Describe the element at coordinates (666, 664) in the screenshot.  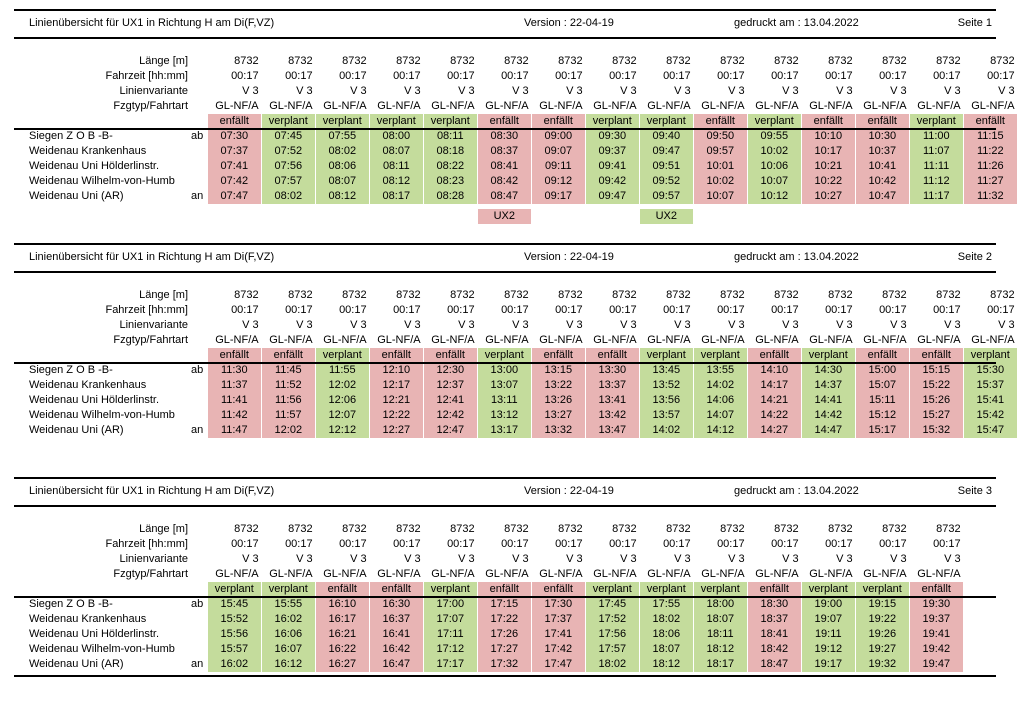
I see `departure-time: 18:12` at that location.